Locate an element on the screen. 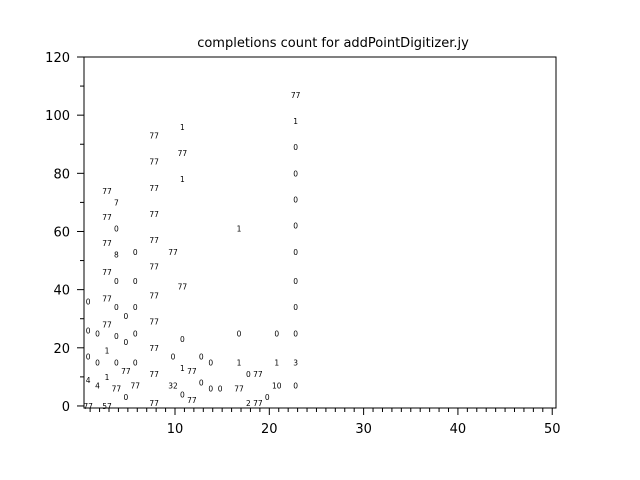  point-label: 32 is located at coordinates (173, 386).